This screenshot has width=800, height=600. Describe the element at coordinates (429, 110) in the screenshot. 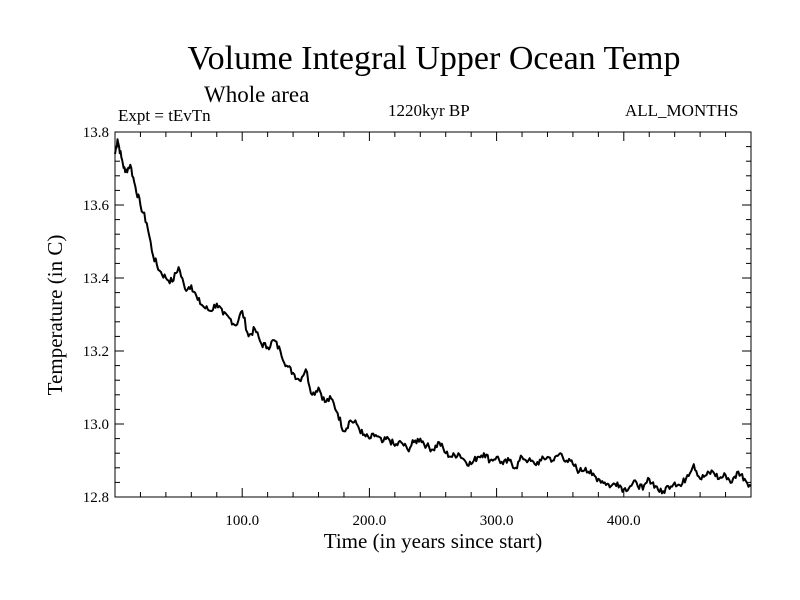

I see `period-annotation: 1220kyr BP` at that location.